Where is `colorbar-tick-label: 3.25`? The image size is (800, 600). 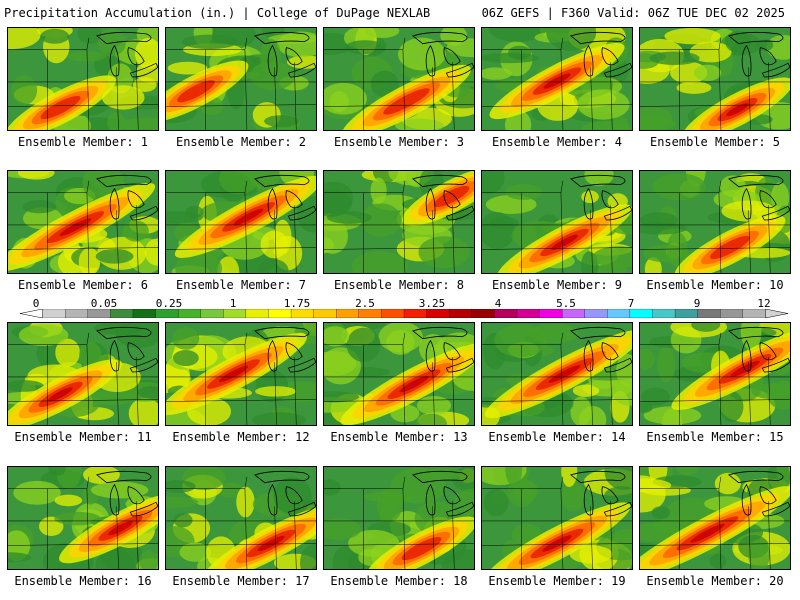 colorbar-tick-label: 3.25 is located at coordinates (432, 303).